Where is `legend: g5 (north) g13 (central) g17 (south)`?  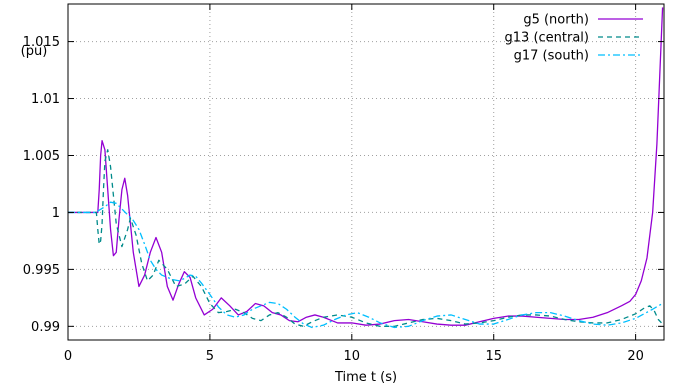
legend: g5 (north) g13 (central) g17 (south) is located at coordinates (574, 38).